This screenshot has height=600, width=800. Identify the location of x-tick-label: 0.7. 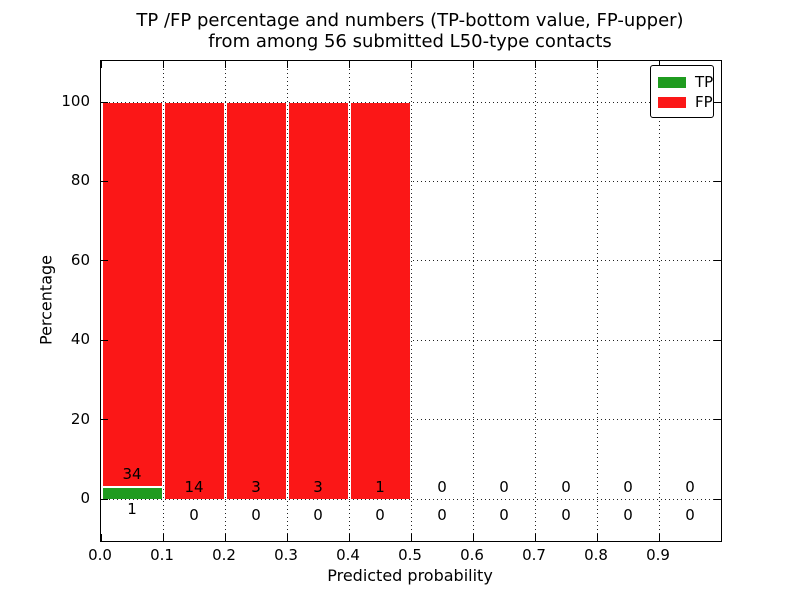
(534, 555).